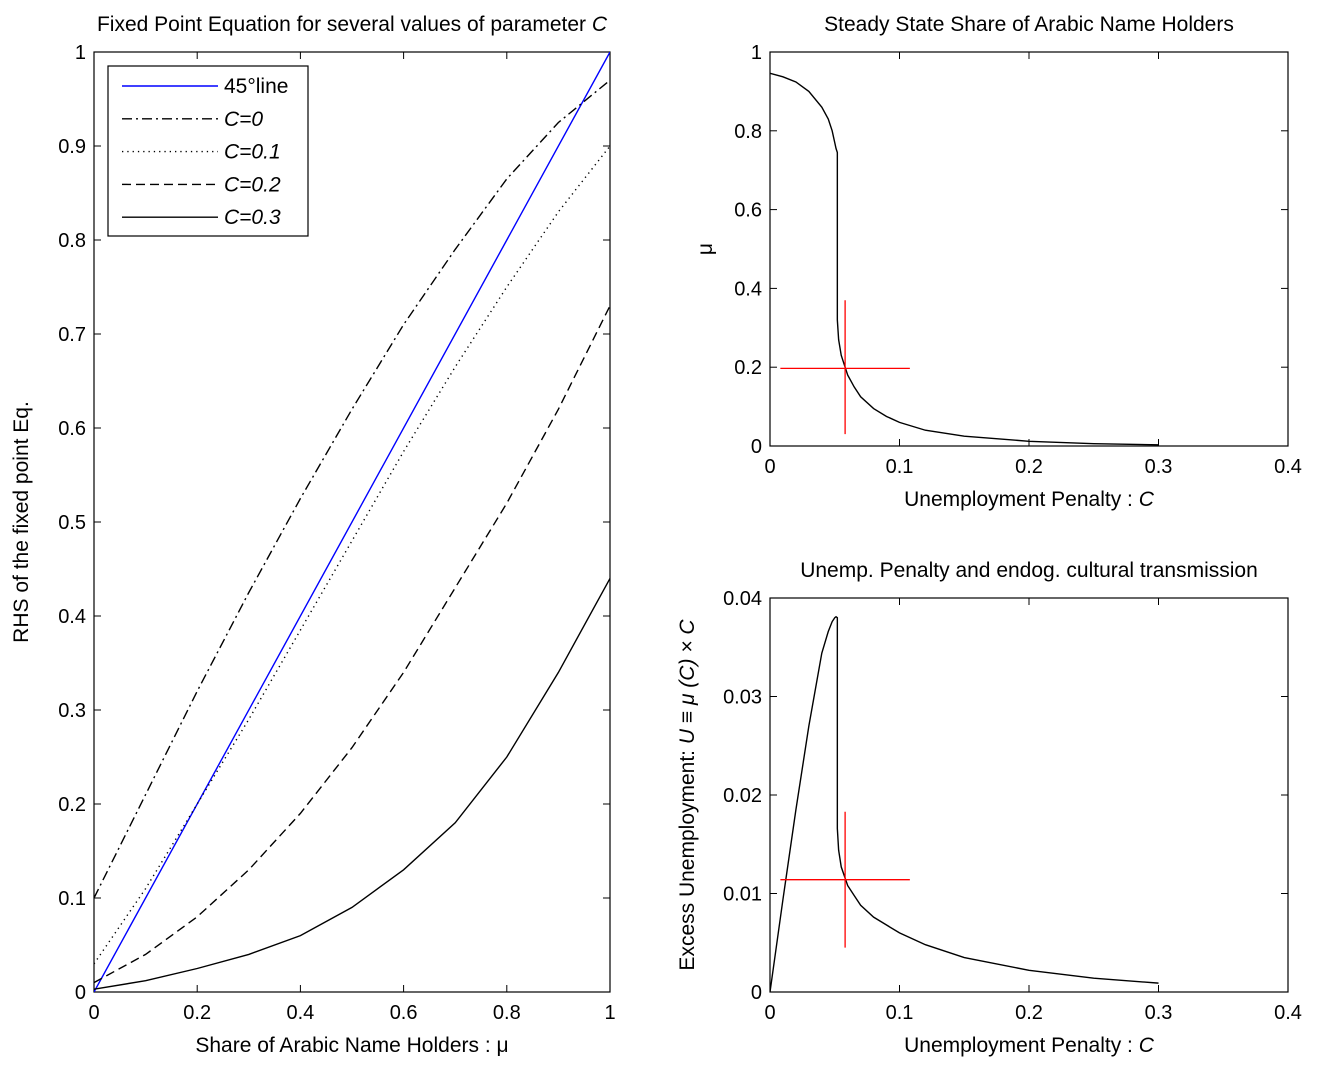 This screenshot has width=1333, height=1066. What do you see at coordinates (742, 895) in the screenshot?
I see `y-tick-label: 0.01` at bounding box center [742, 895].